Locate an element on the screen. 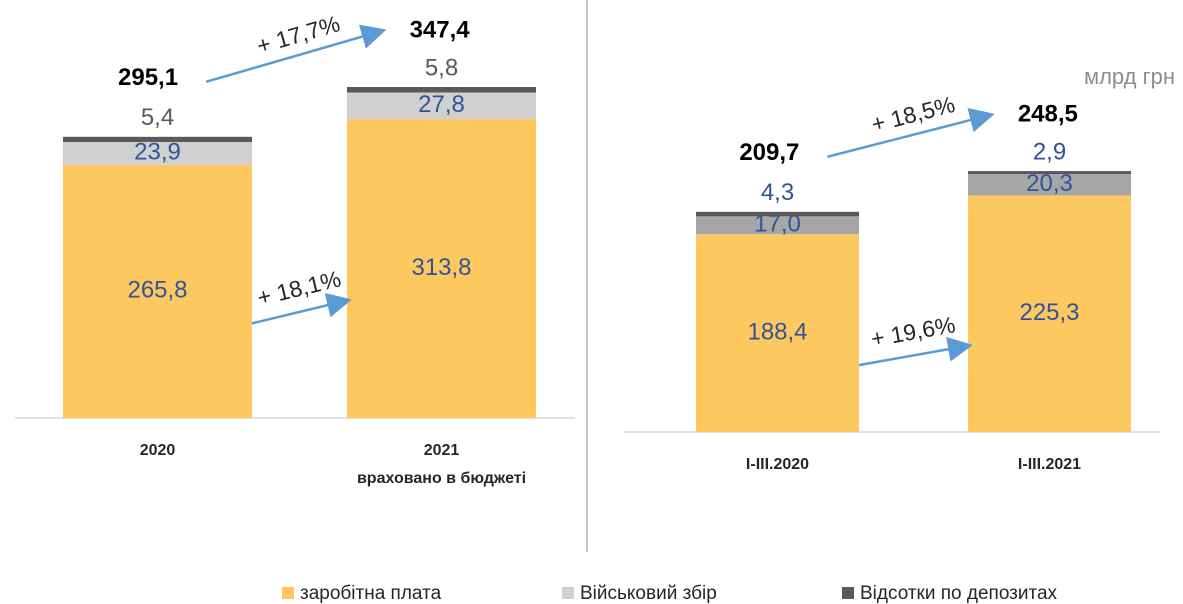 The width and height of the screenshot is (1183, 604). value-label: 5,8 is located at coordinates (441, 67).